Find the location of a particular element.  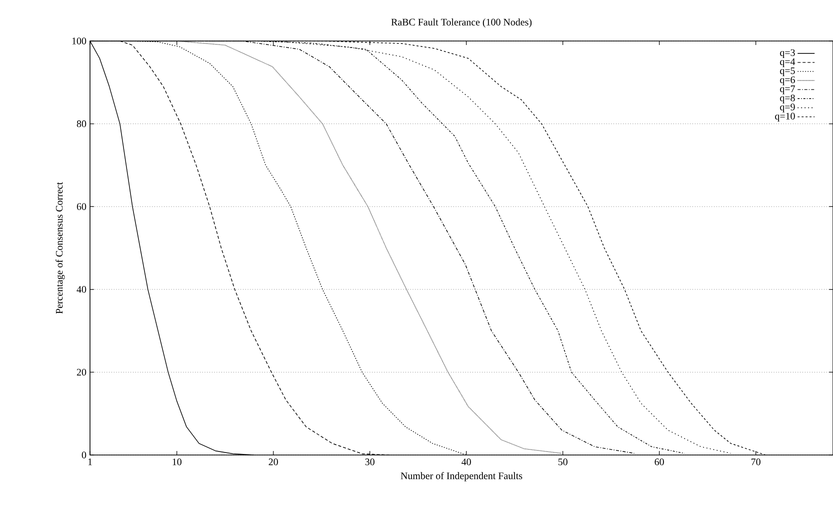

x-axis-title: Number of Independent Faults is located at coordinates (461, 477).